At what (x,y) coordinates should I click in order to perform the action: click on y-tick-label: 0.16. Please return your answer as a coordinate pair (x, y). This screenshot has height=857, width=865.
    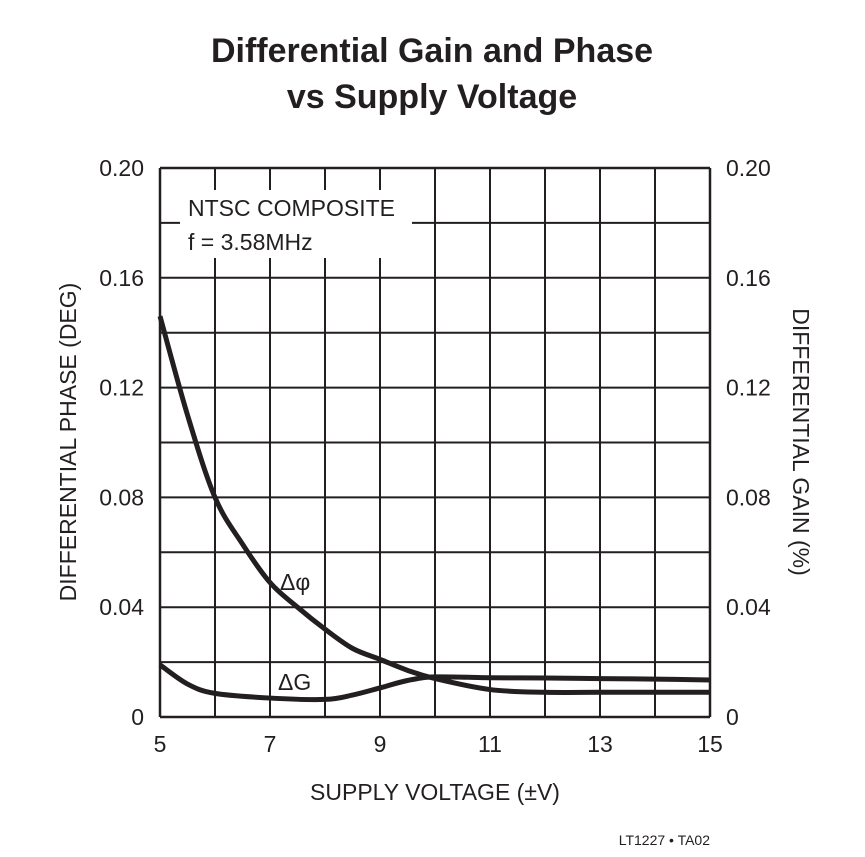
    Looking at the image, I should click on (121, 278).